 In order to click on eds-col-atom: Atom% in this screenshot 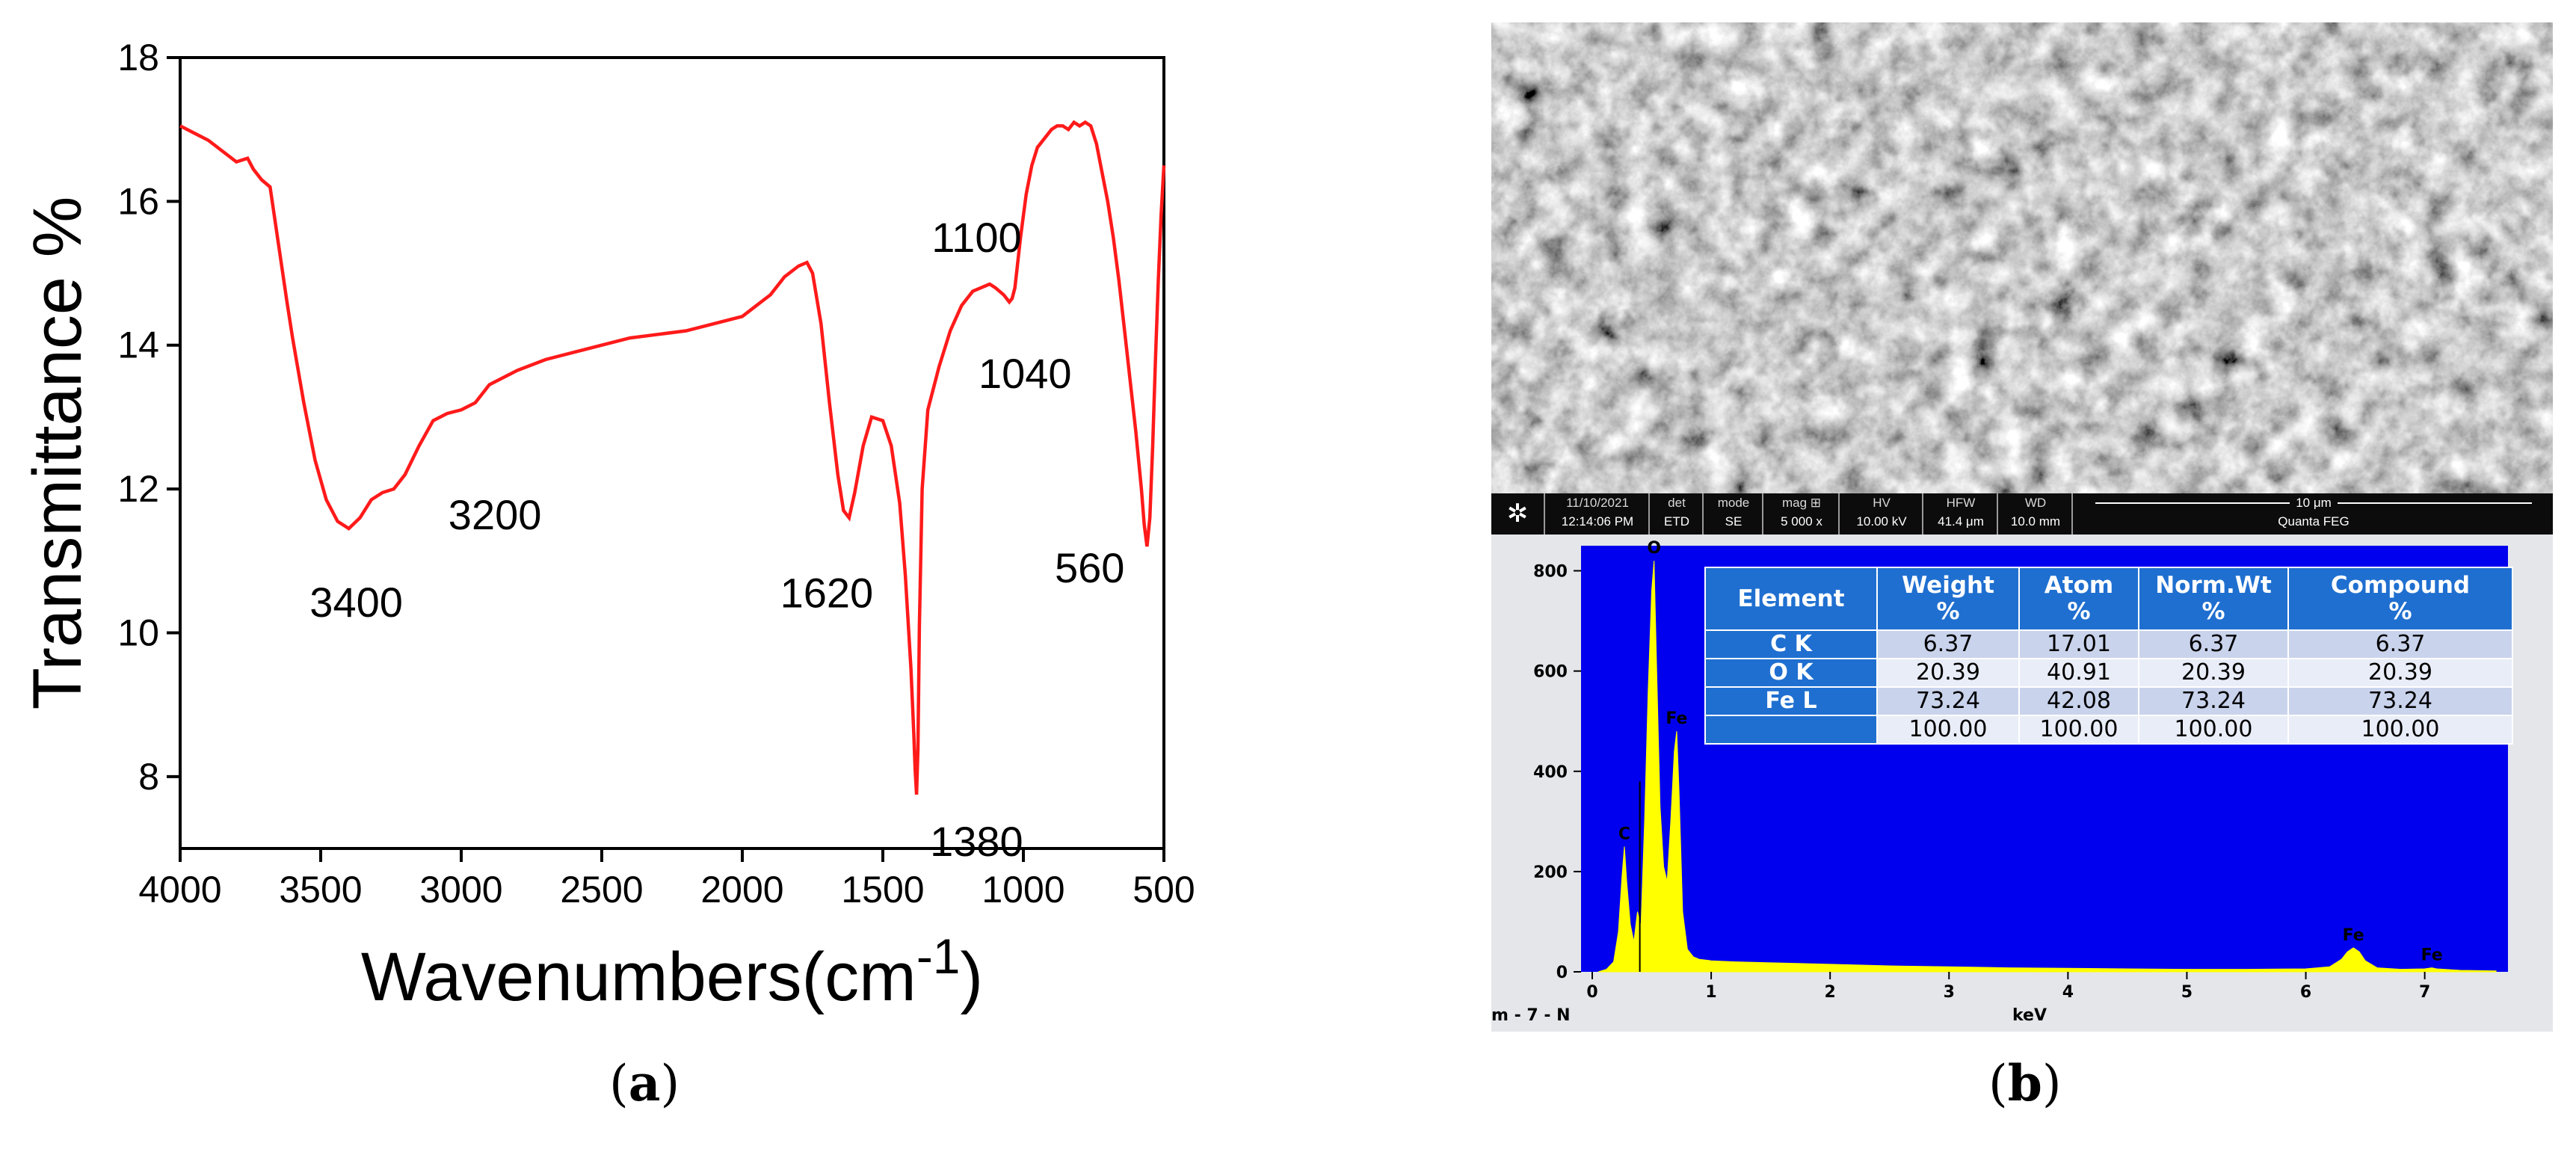, I will do `click(2078, 599)`.